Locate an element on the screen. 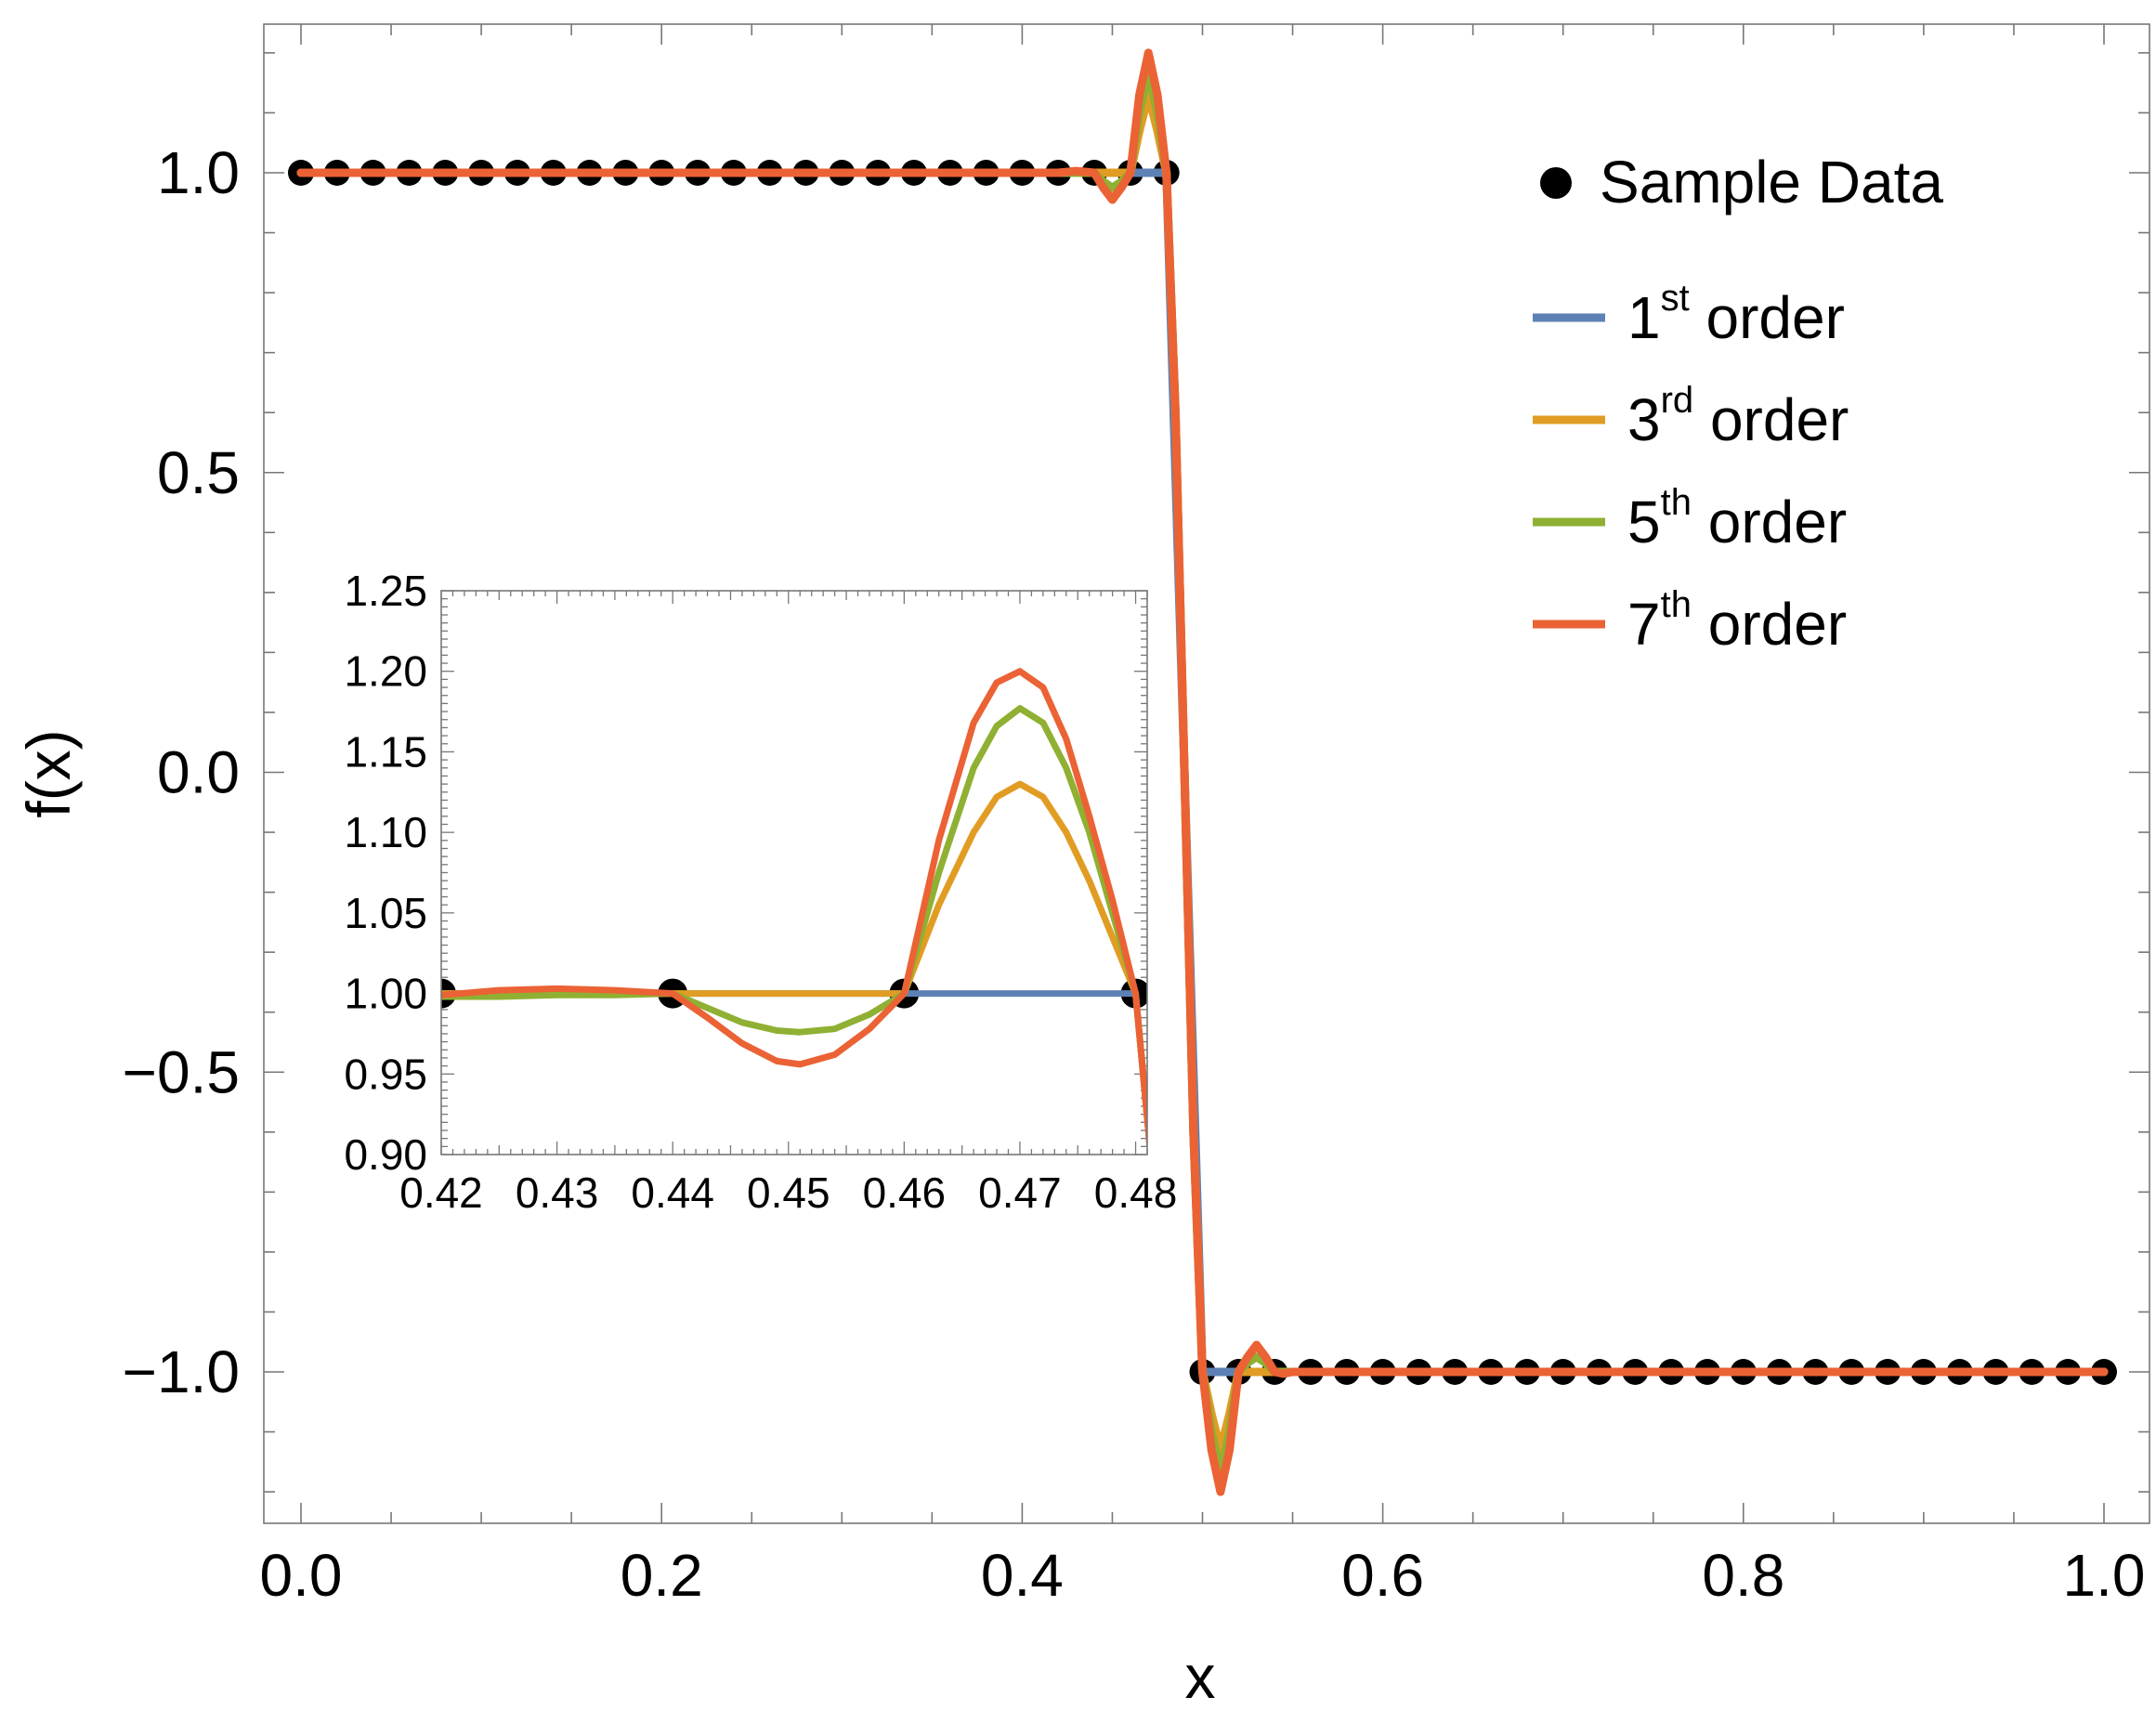 The image size is (2156, 1710). inset-y-tick-label: 0.90 is located at coordinates (385, 1155).